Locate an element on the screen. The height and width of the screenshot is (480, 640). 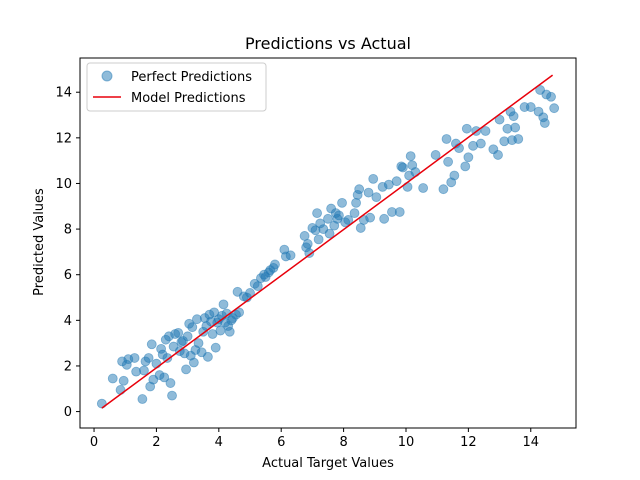
legend-label-line: Model Predictions is located at coordinates (188, 98).